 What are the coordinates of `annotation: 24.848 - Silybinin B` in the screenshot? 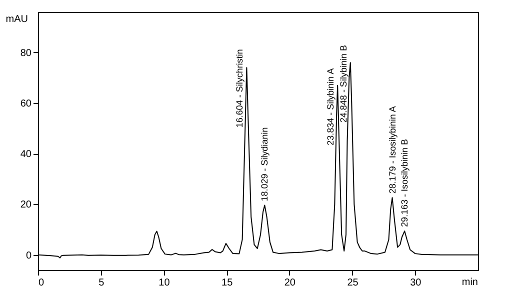 It's located at (343, 84).